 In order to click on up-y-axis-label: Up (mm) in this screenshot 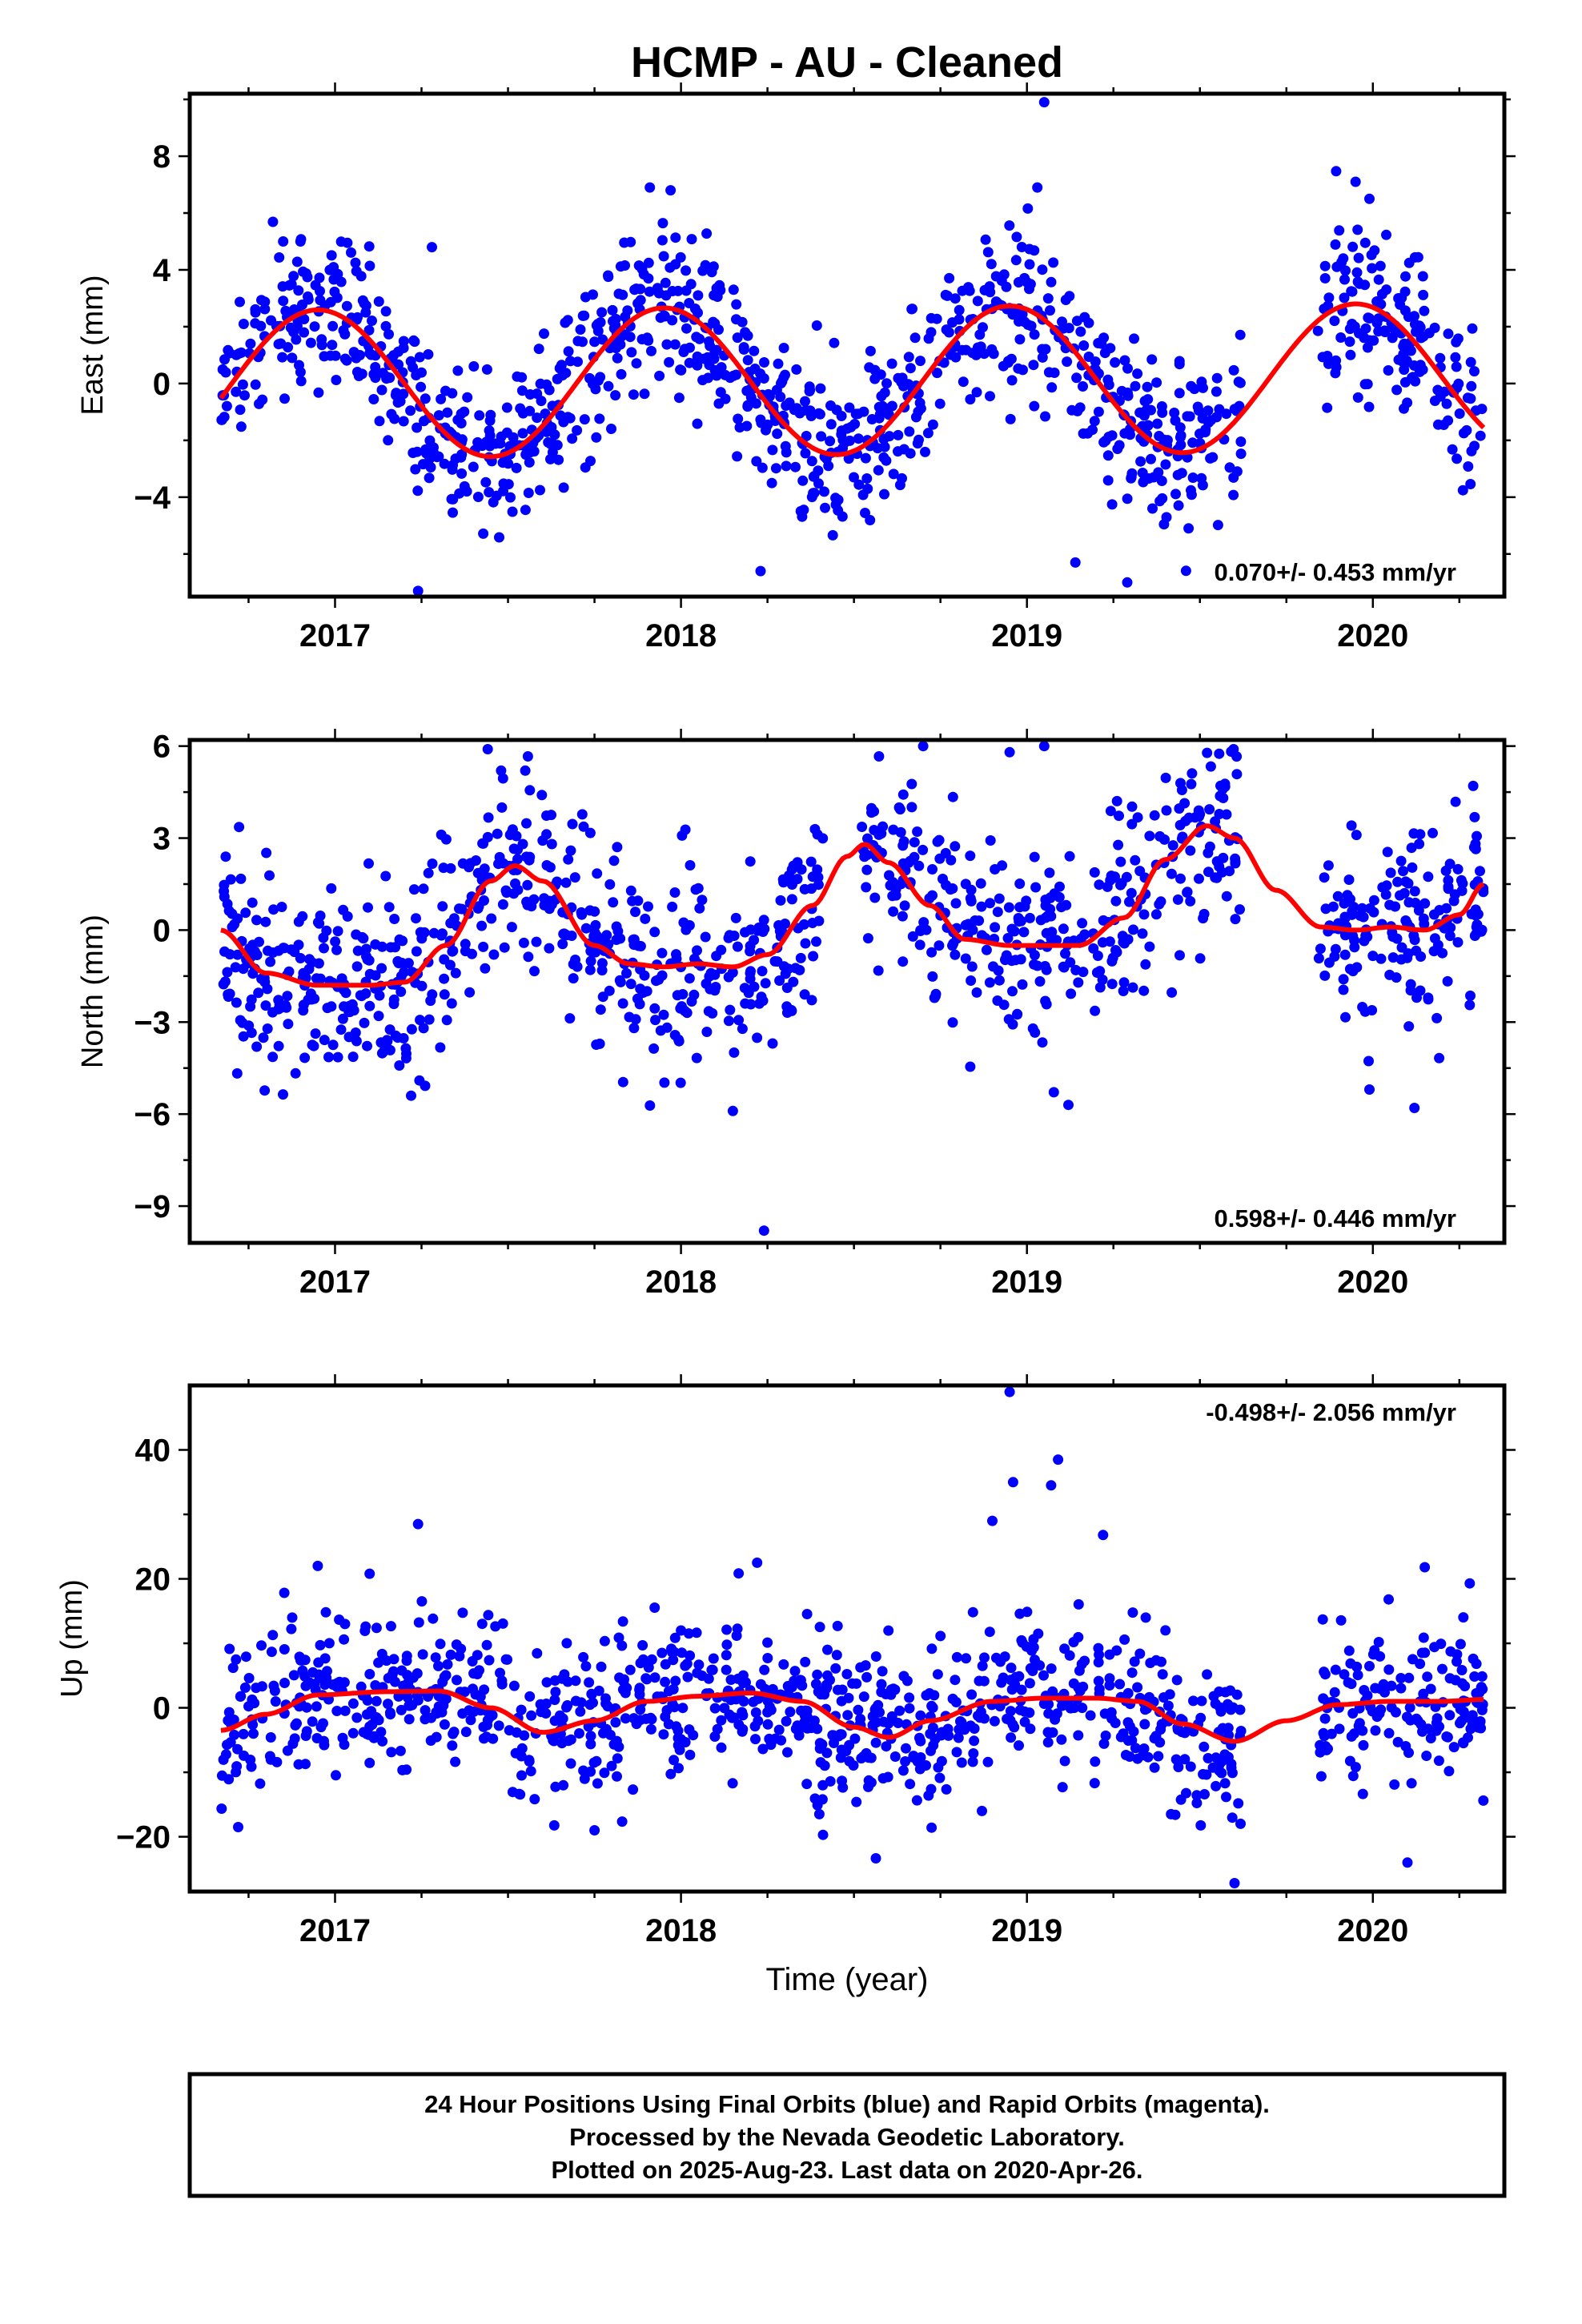, I will do `click(72, 1638)`.